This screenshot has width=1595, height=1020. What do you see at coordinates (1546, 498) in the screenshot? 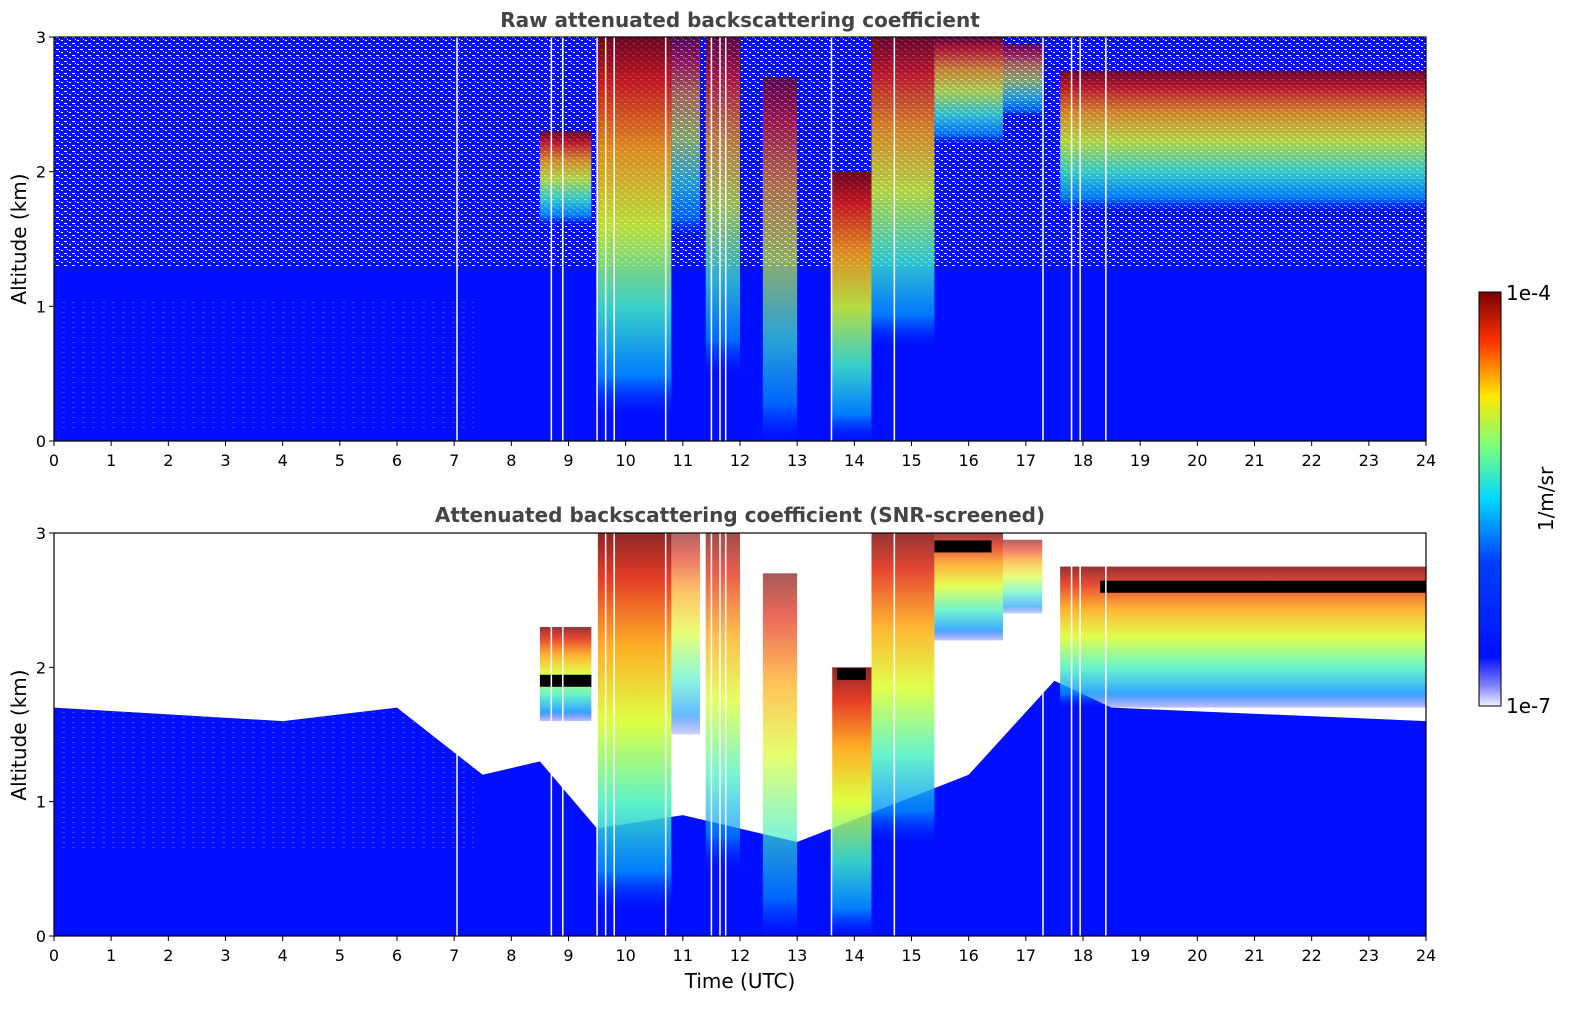
I see `colorbar-unit-label: 1/m/sr` at bounding box center [1546, 498].